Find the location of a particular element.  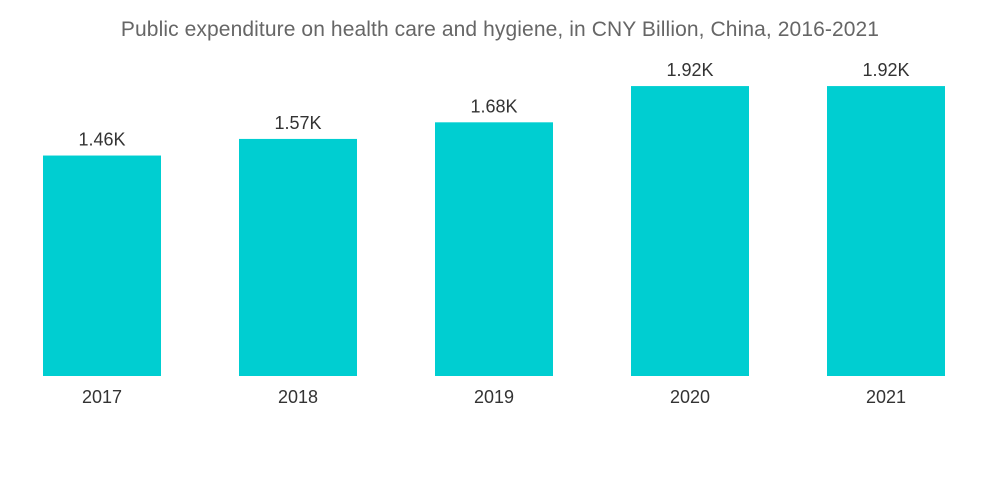

x-axis-ticks: 2017 2018 2019 2020 2021 is located at coordinates (494, 397).